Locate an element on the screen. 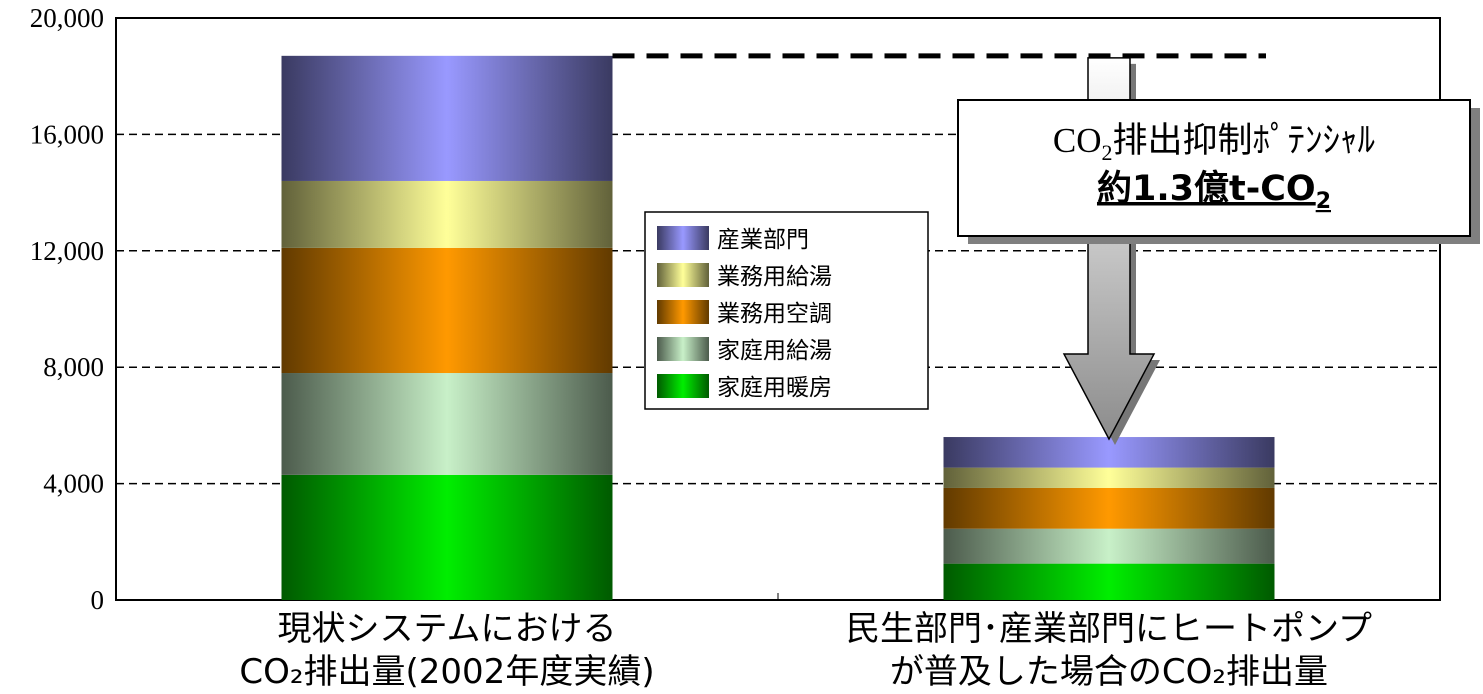 The height and width of the screenshot is (694, 1483). legend-label: 家庭用暖房 is located at coordinates (774, 388).